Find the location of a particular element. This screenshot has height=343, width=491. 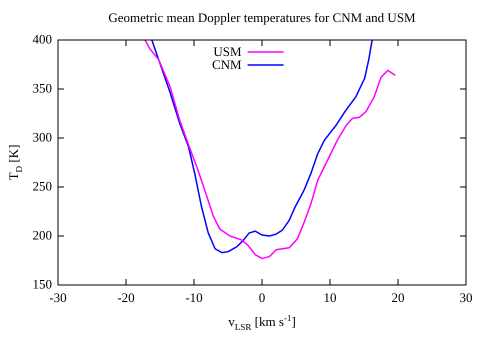

x-tick-label: 10 is located at coordinates (330, 298).